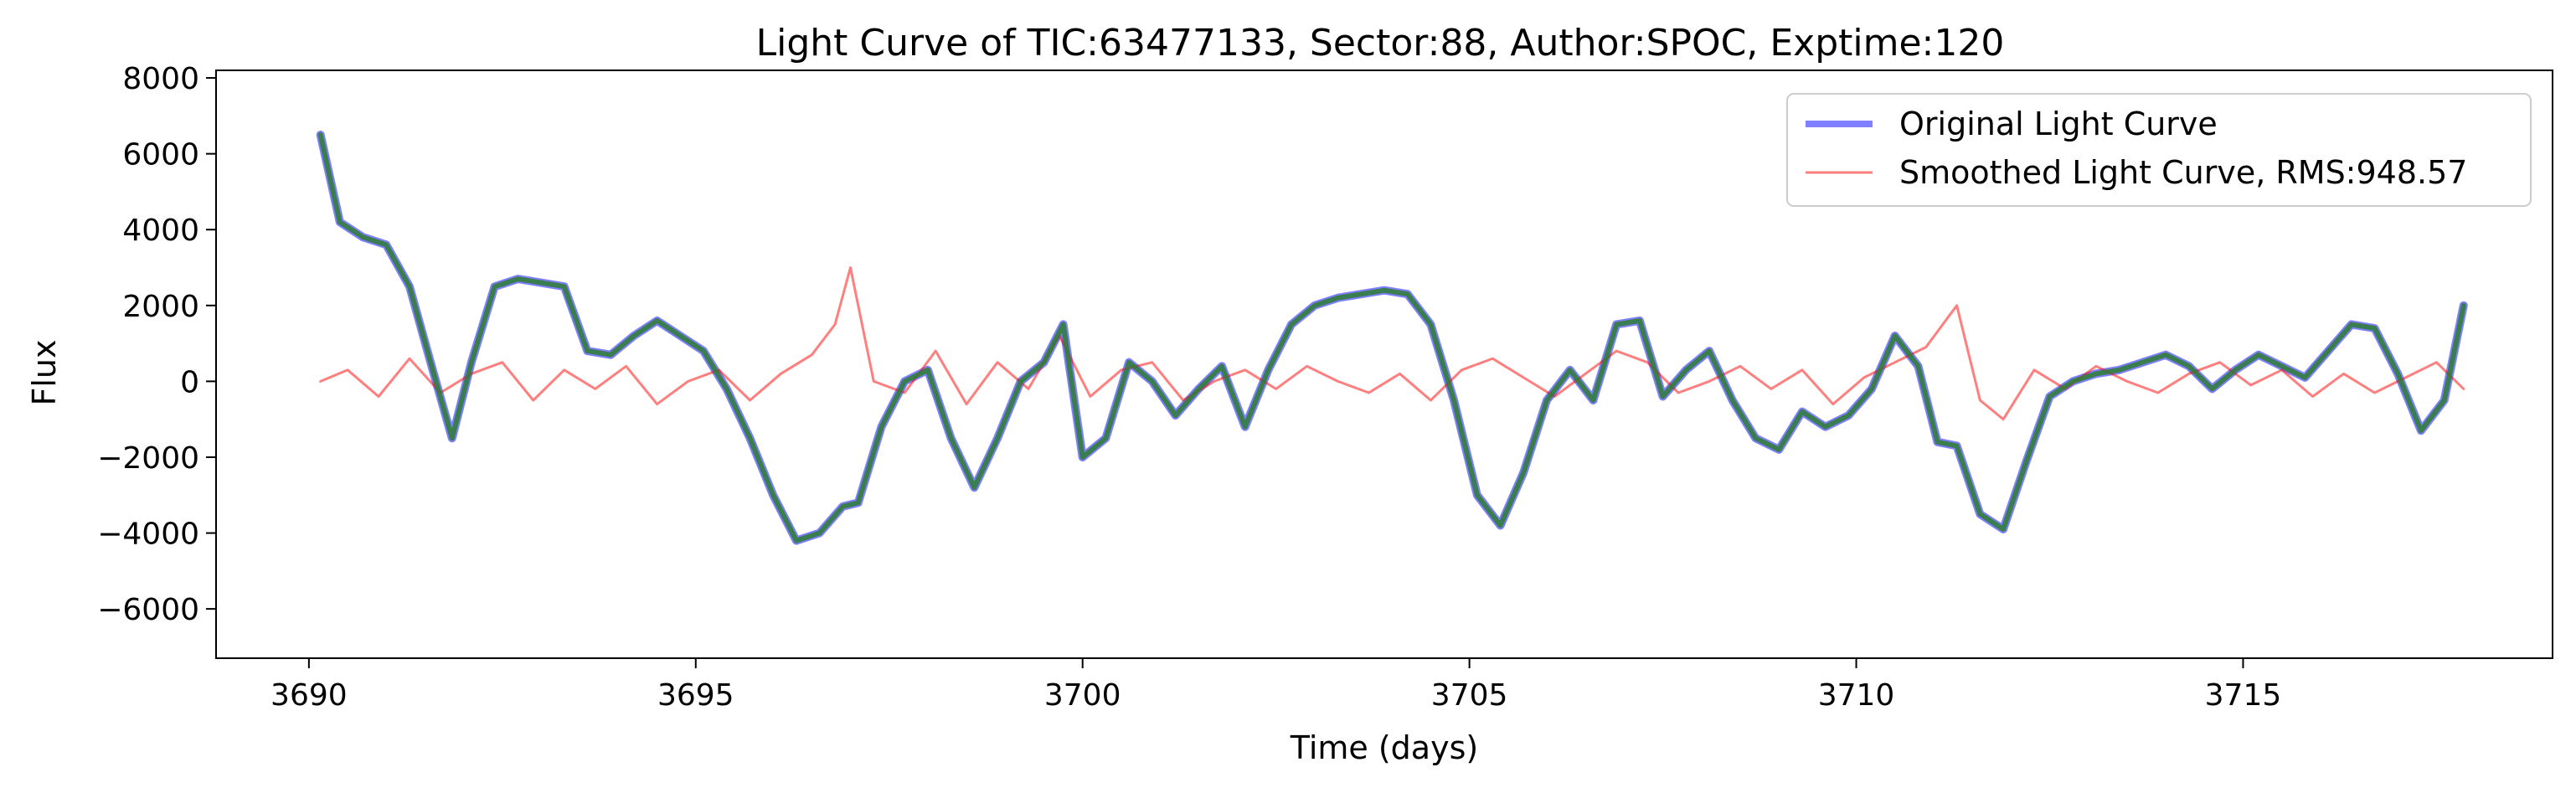 This screenshot has height=788, width=2576. Describe the element at coordinates (160, 79) in the screenshot. I see `y-tick-label: 8000` at that location.